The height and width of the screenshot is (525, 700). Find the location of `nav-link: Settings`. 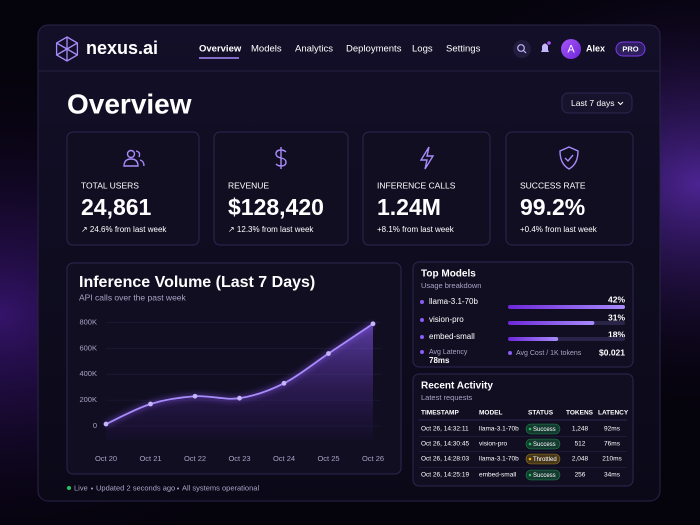

nav-link: Settings is located at coordinates (463, 49).